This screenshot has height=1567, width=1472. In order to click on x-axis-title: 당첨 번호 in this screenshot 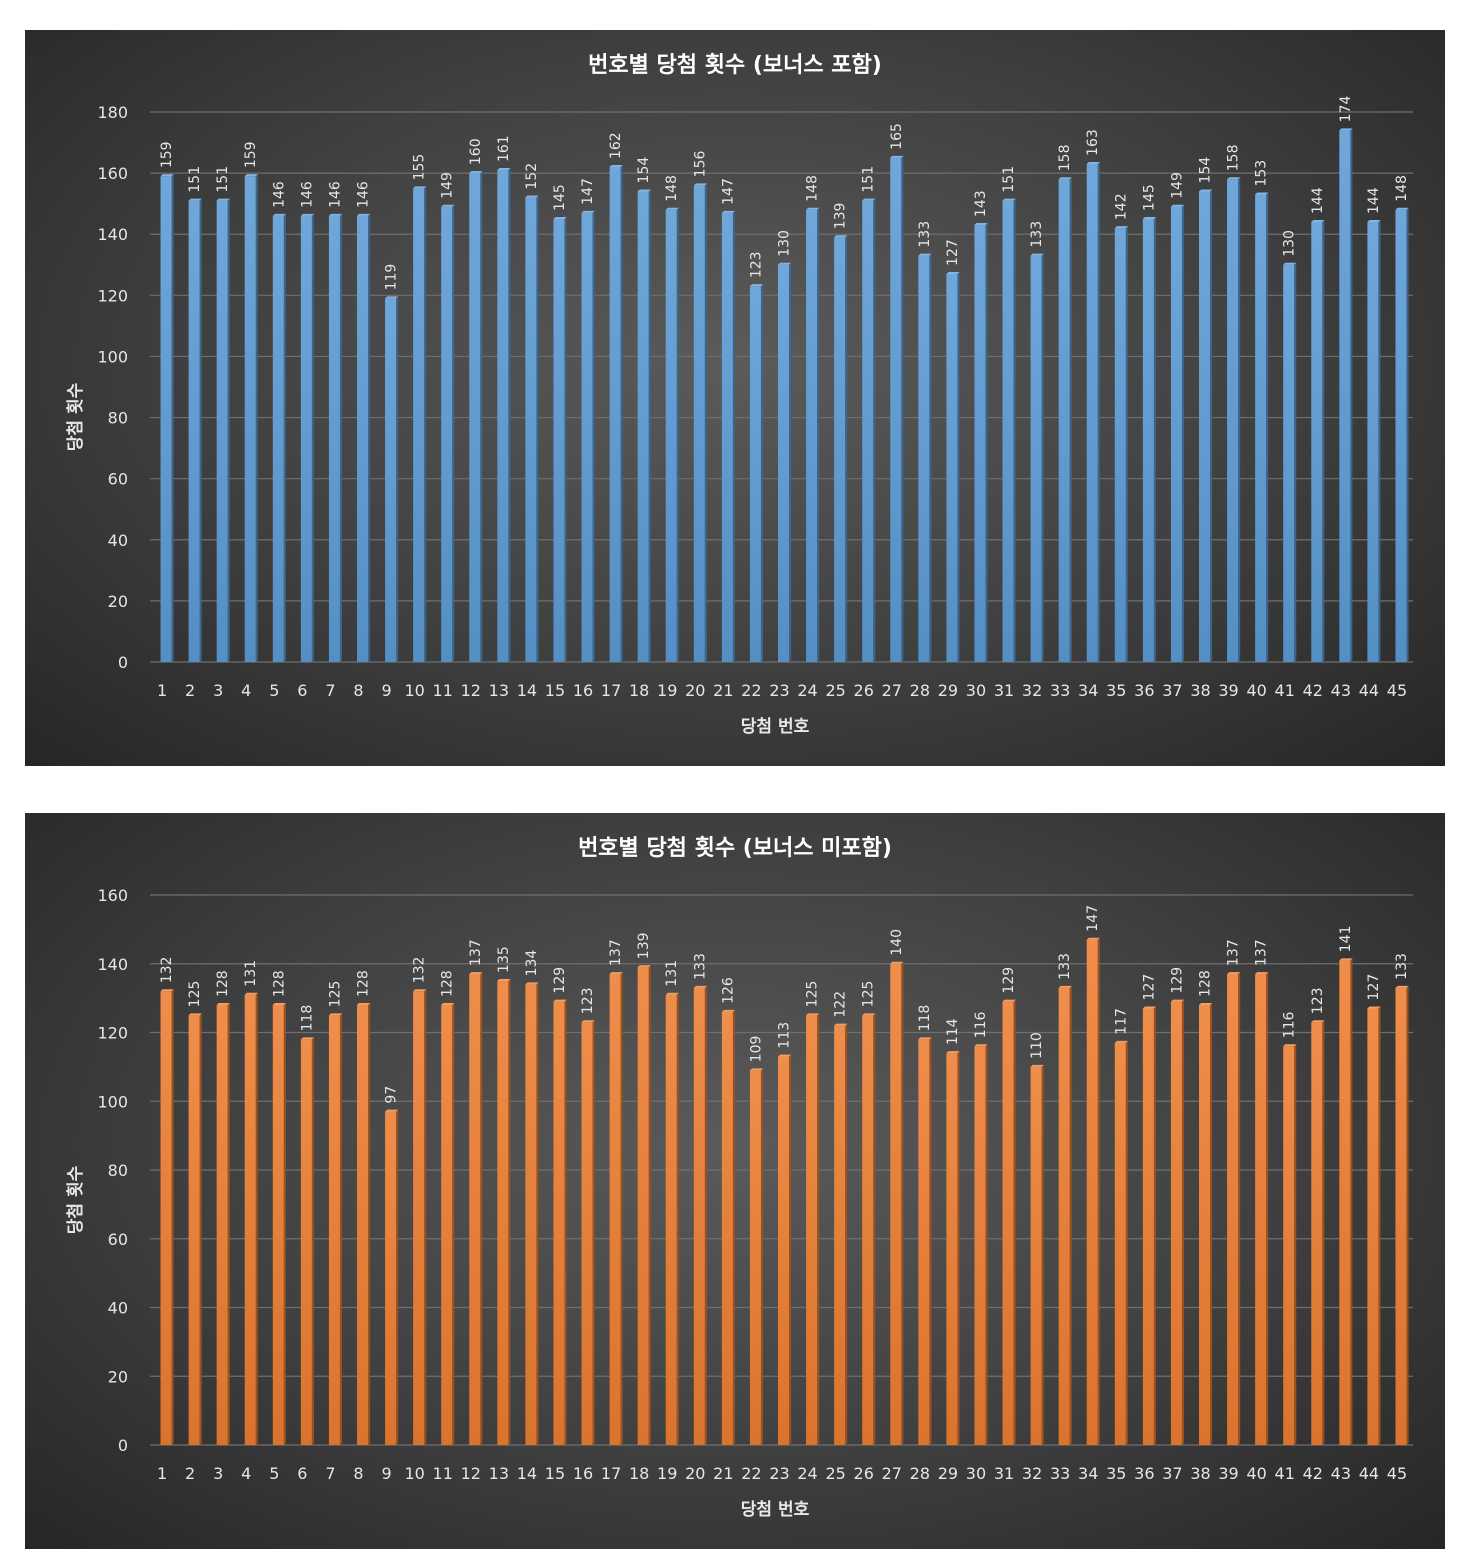, I will do `click(775, 1509)`.